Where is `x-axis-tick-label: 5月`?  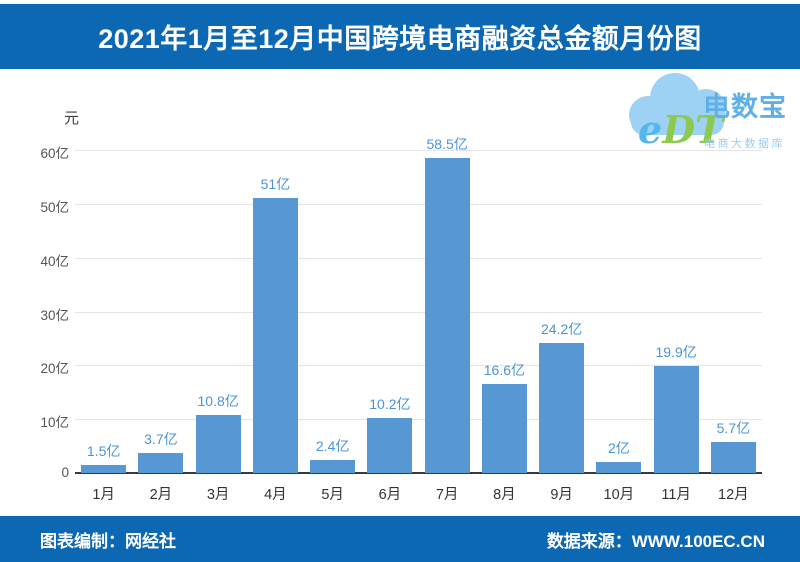
x-axis-tick-label: 5月 is located at coordinates (332, 495).